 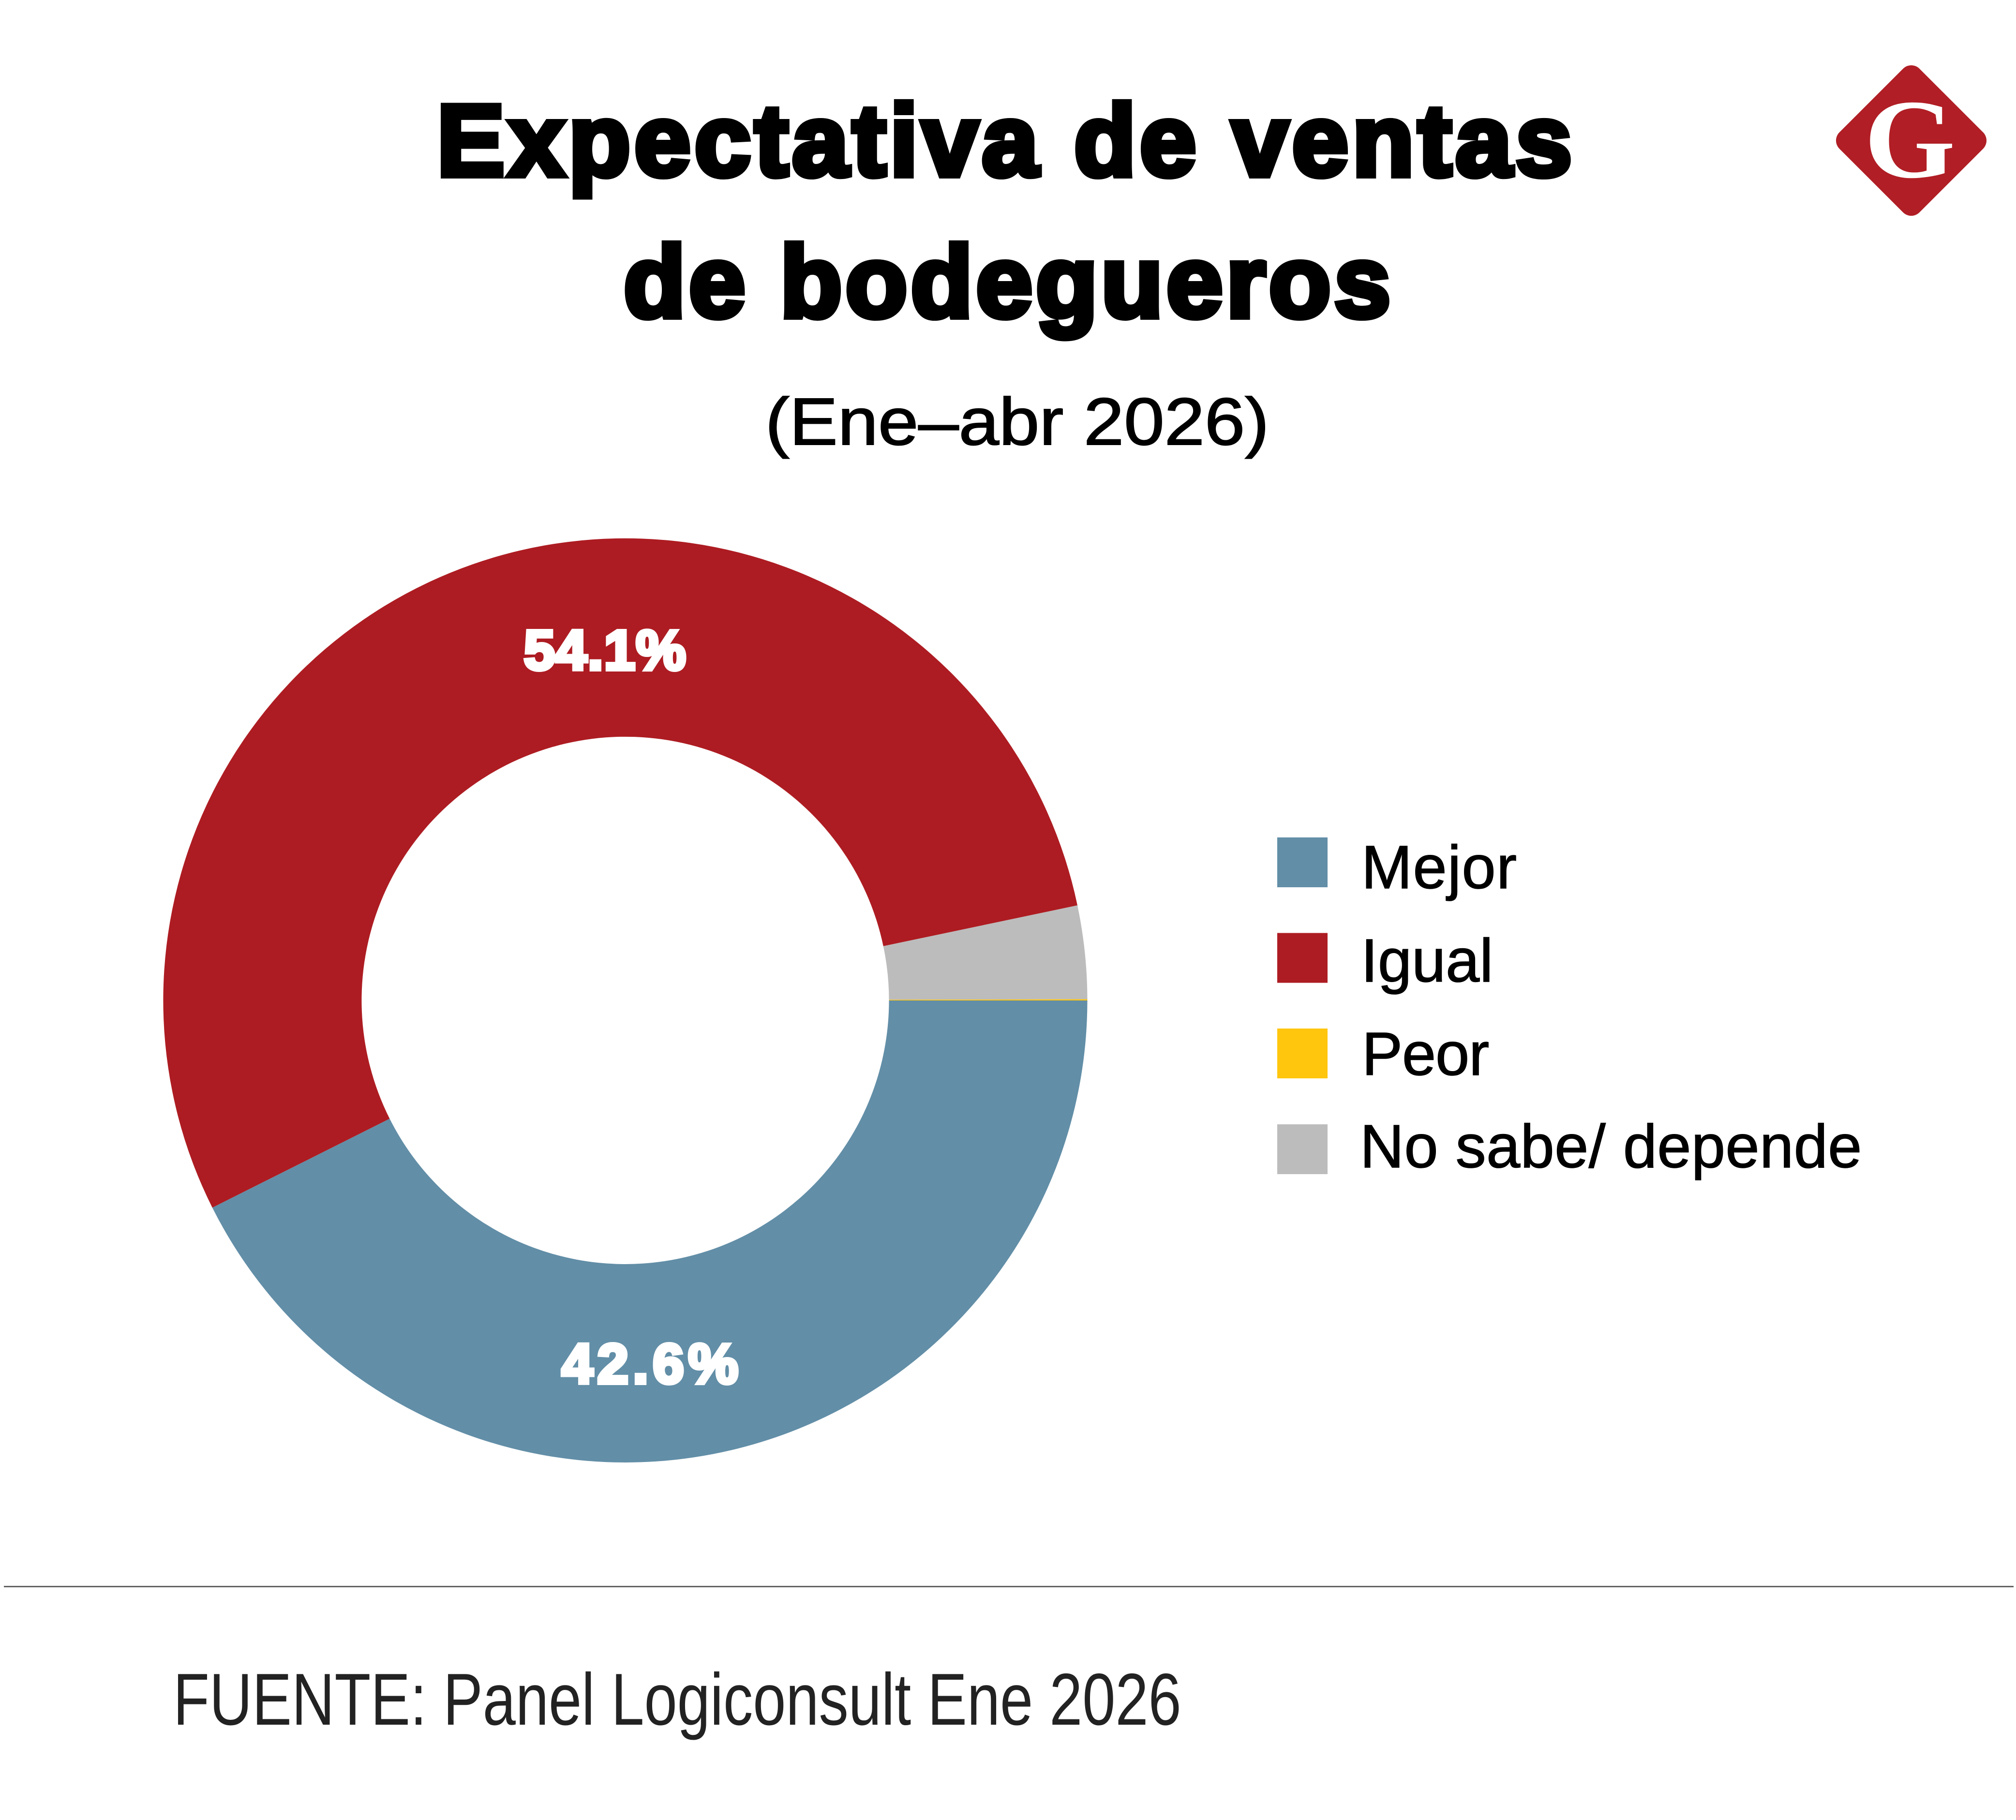 I want to click on svg-text:FUENTE: Panel Logiconsult Ene: FUENTE: Panel Logiconsult Ene 2026, so click(x=677, y=1699).